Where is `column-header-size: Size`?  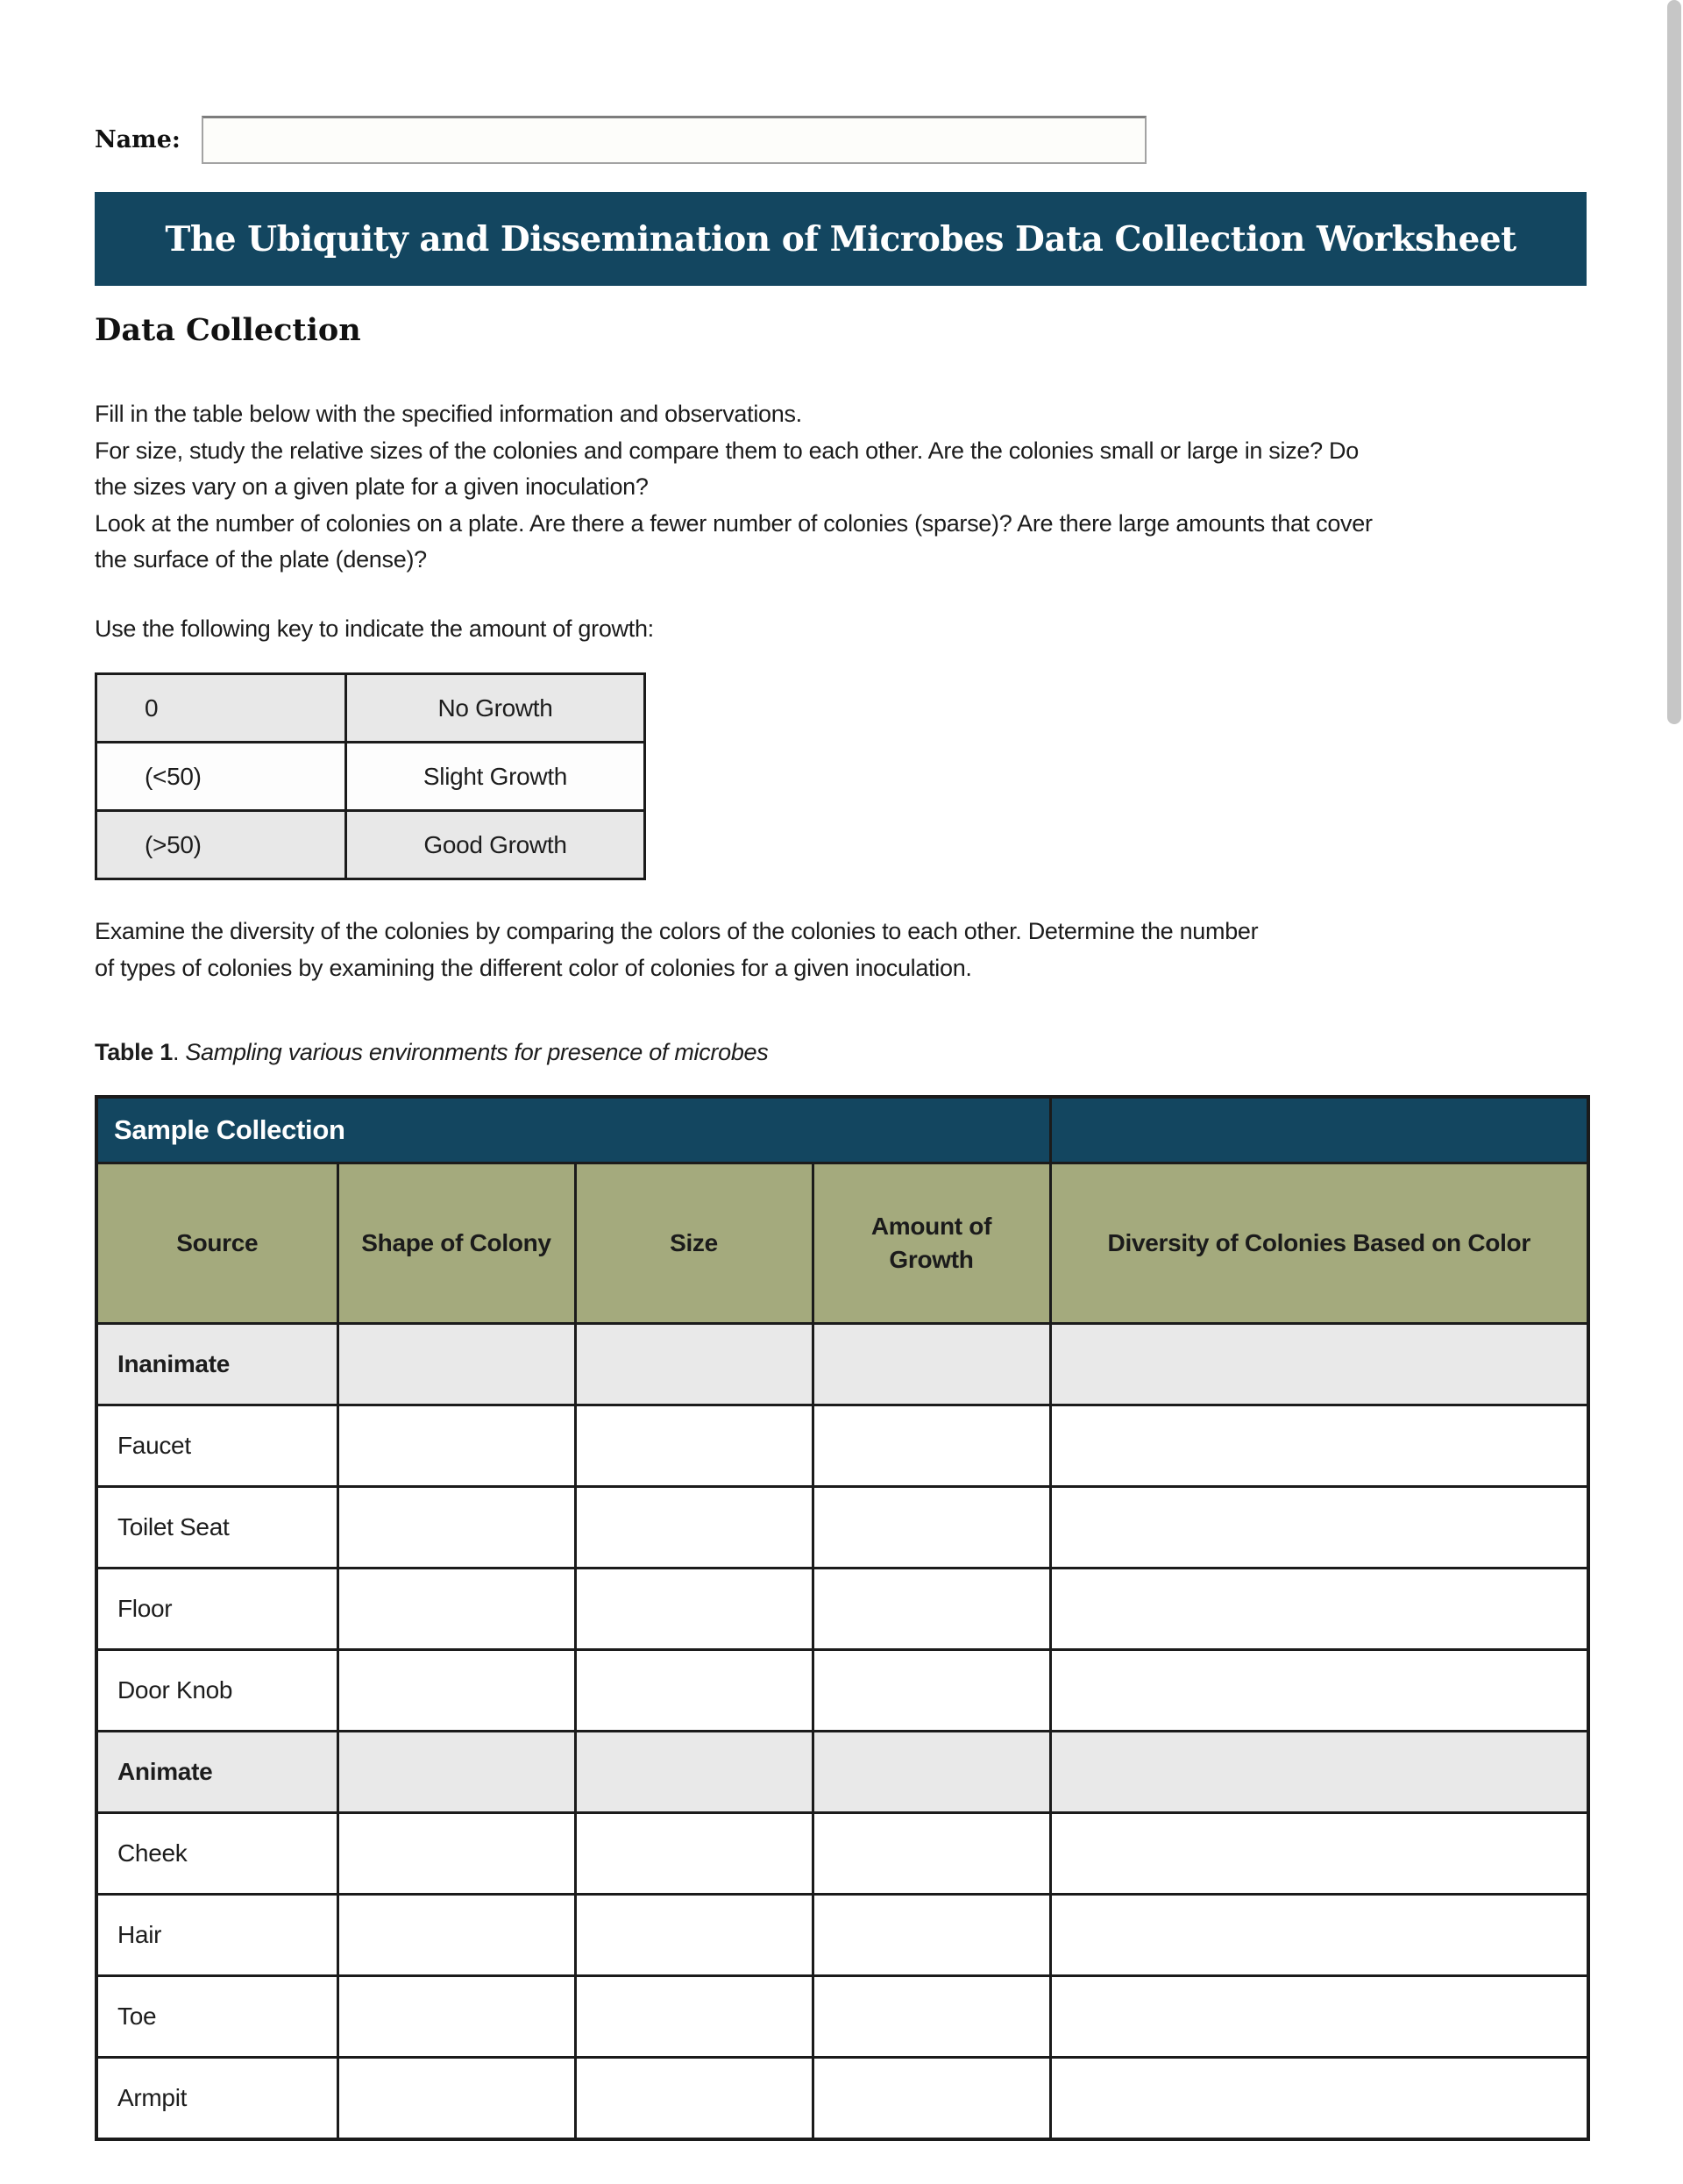
column-header-size: Size is located at coordinates (694, 1243).